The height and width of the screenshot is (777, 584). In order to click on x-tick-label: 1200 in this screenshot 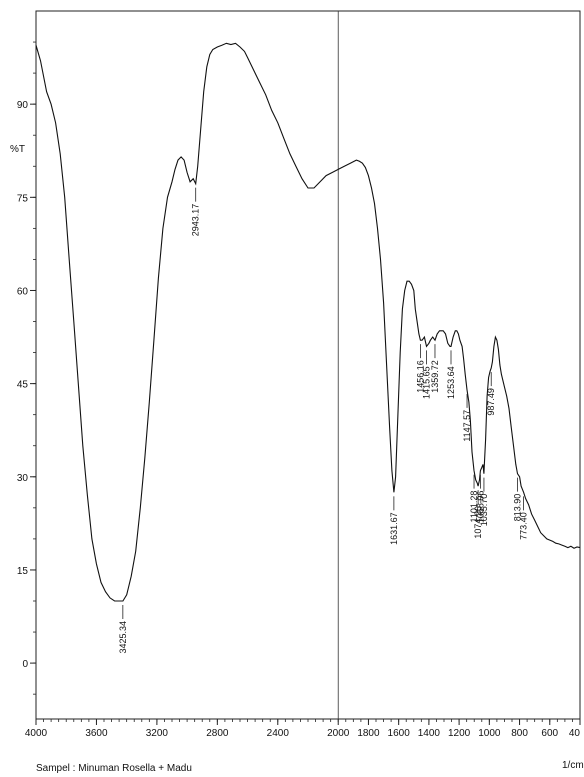, I will do `click(459, 733)`.